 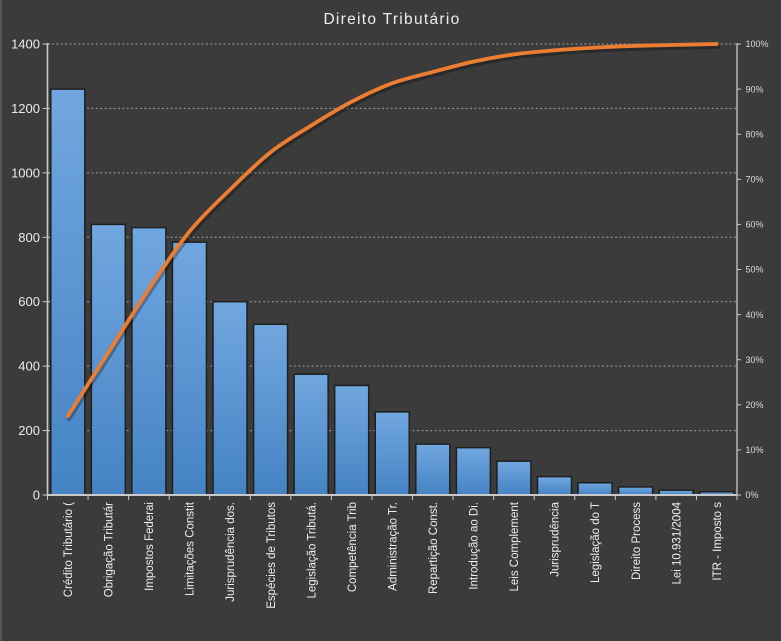 What do you see at coordinates (1, 320) in the screenshot?
I see `window-edge-highlight` at bounding box center [1, 320].